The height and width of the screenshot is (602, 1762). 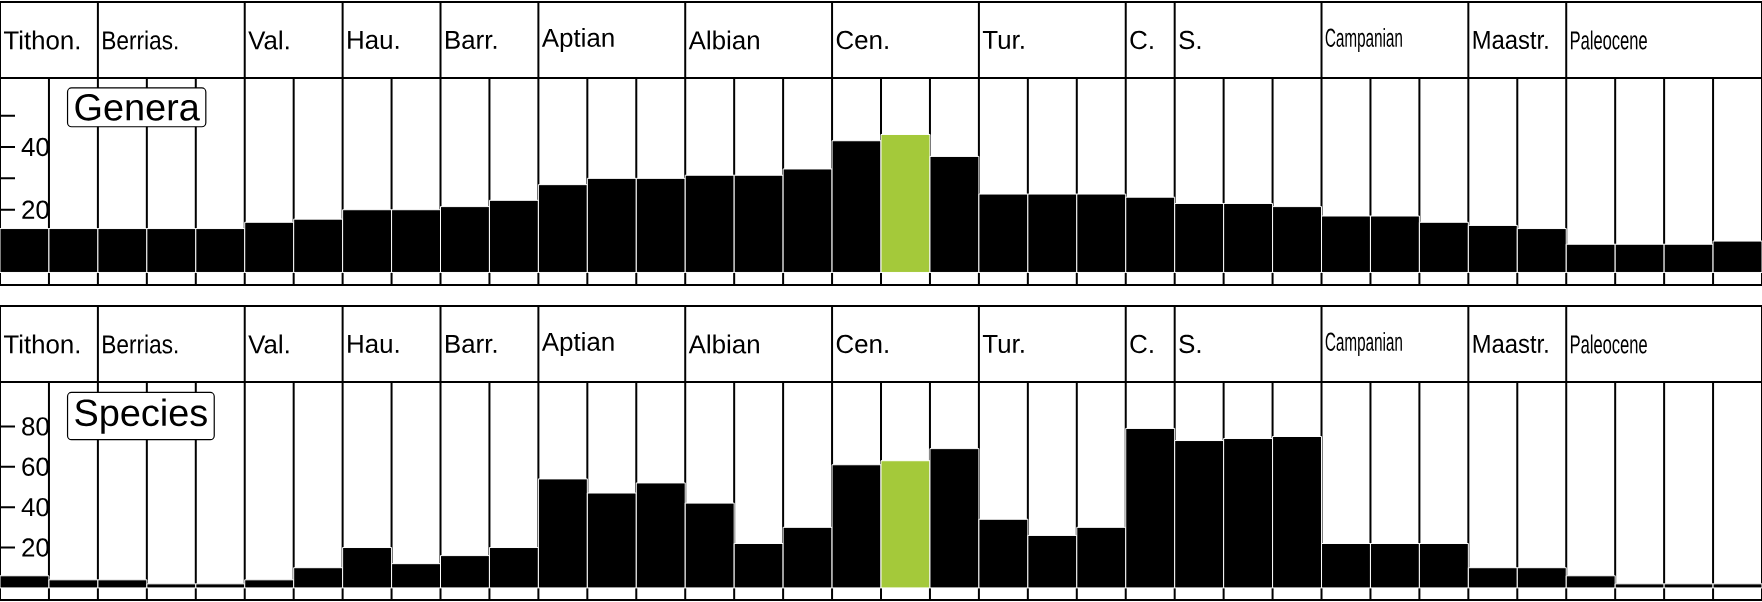 What do you see at coordinates (35, 466) in the screenshot?
I see `y-tick-label: 60` at bounding box center [35, 466].